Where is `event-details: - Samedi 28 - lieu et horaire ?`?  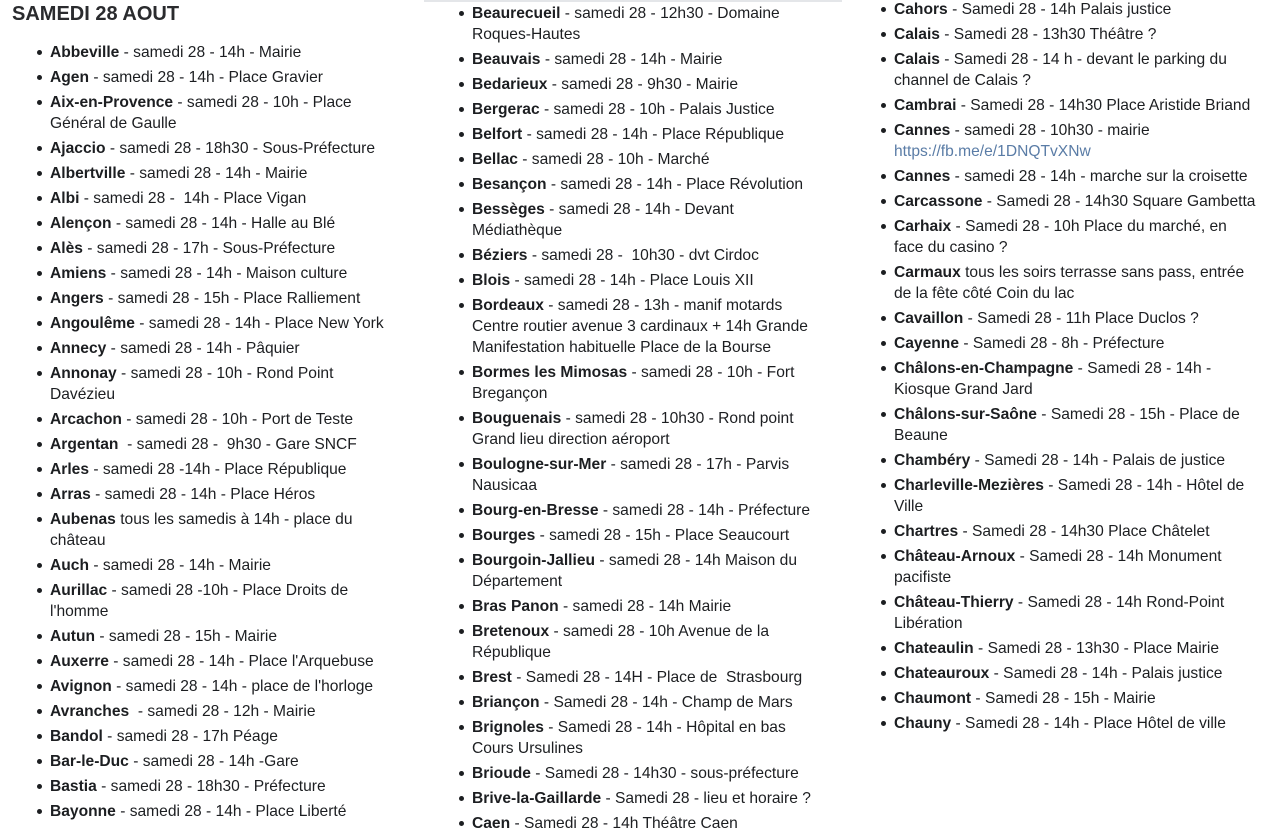
event-details: - Samedi 28 - lieu et horaire ? is located at coordinates (706, 798).